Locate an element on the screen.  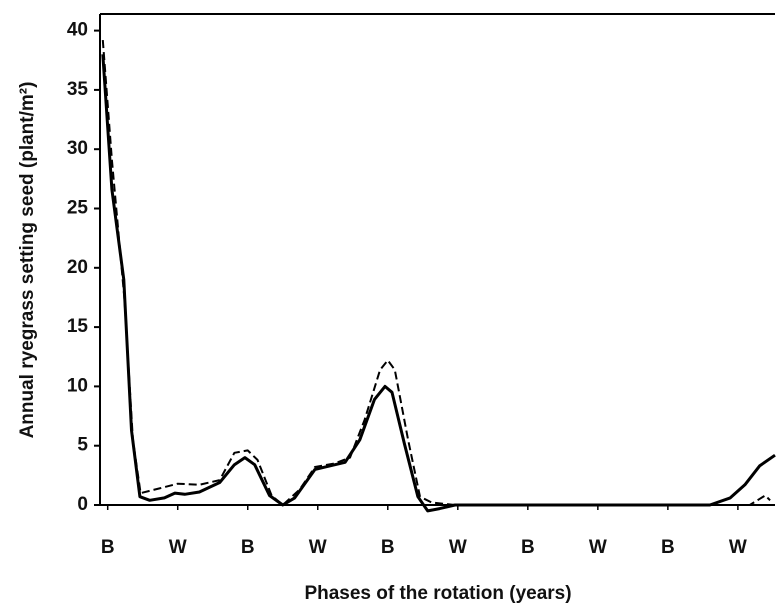
y-tick-label: 5 is located at coordinates (82, 445).